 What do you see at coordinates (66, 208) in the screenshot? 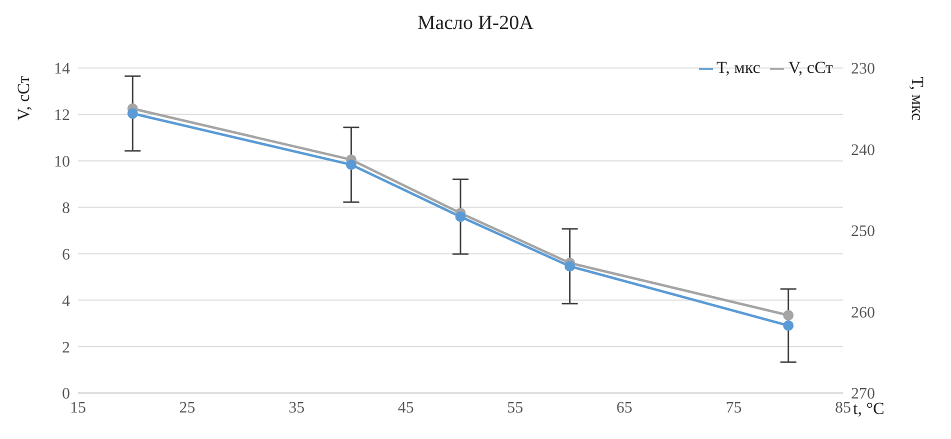
I see `y-tick-label: 8` at bounding box center [66, 208].